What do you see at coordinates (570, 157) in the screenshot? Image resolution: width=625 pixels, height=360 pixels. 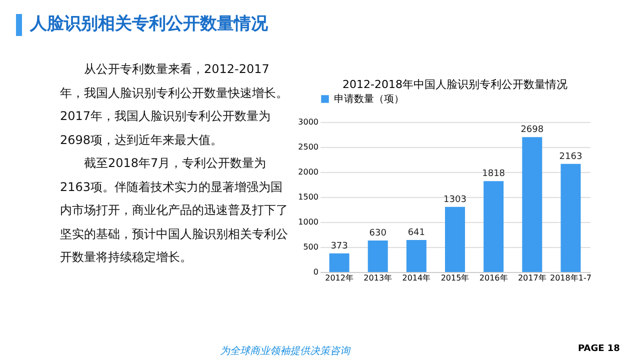 I see `data-label: 2163` at bounding box center [570, 157].